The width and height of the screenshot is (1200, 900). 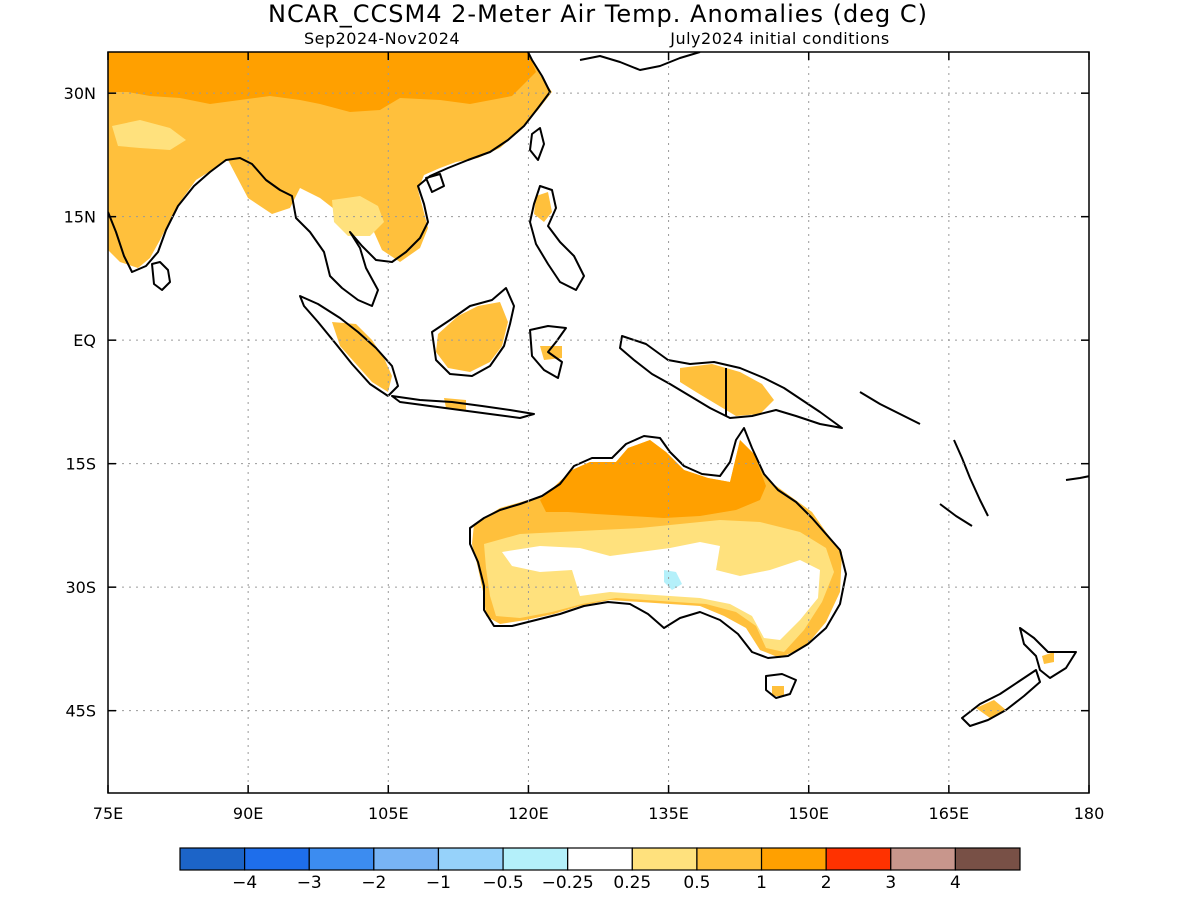 I want to click on color-legend: −4 −3 −2 −1 −0.5 −0.25 0.25 0.5 1 2 3 4, so click(x=600, y=870).